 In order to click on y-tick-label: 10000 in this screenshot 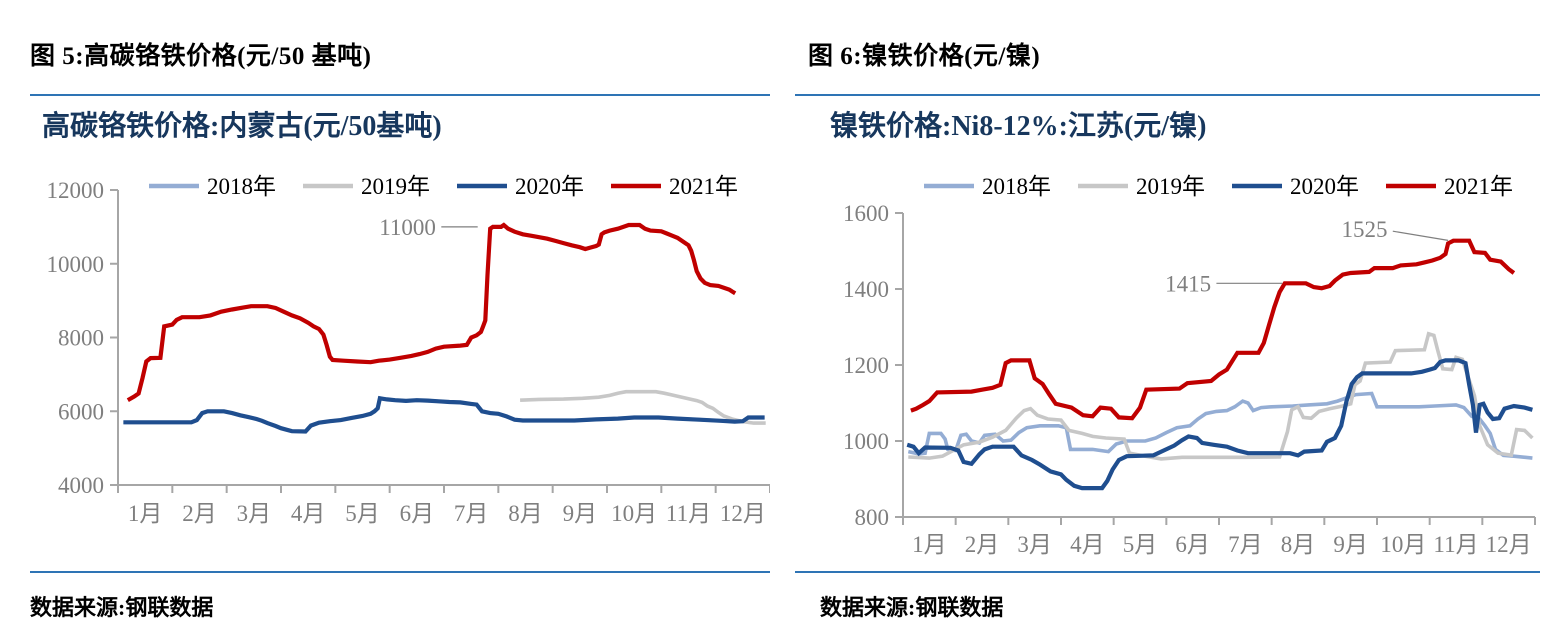, I will do `click(76, 264)`.